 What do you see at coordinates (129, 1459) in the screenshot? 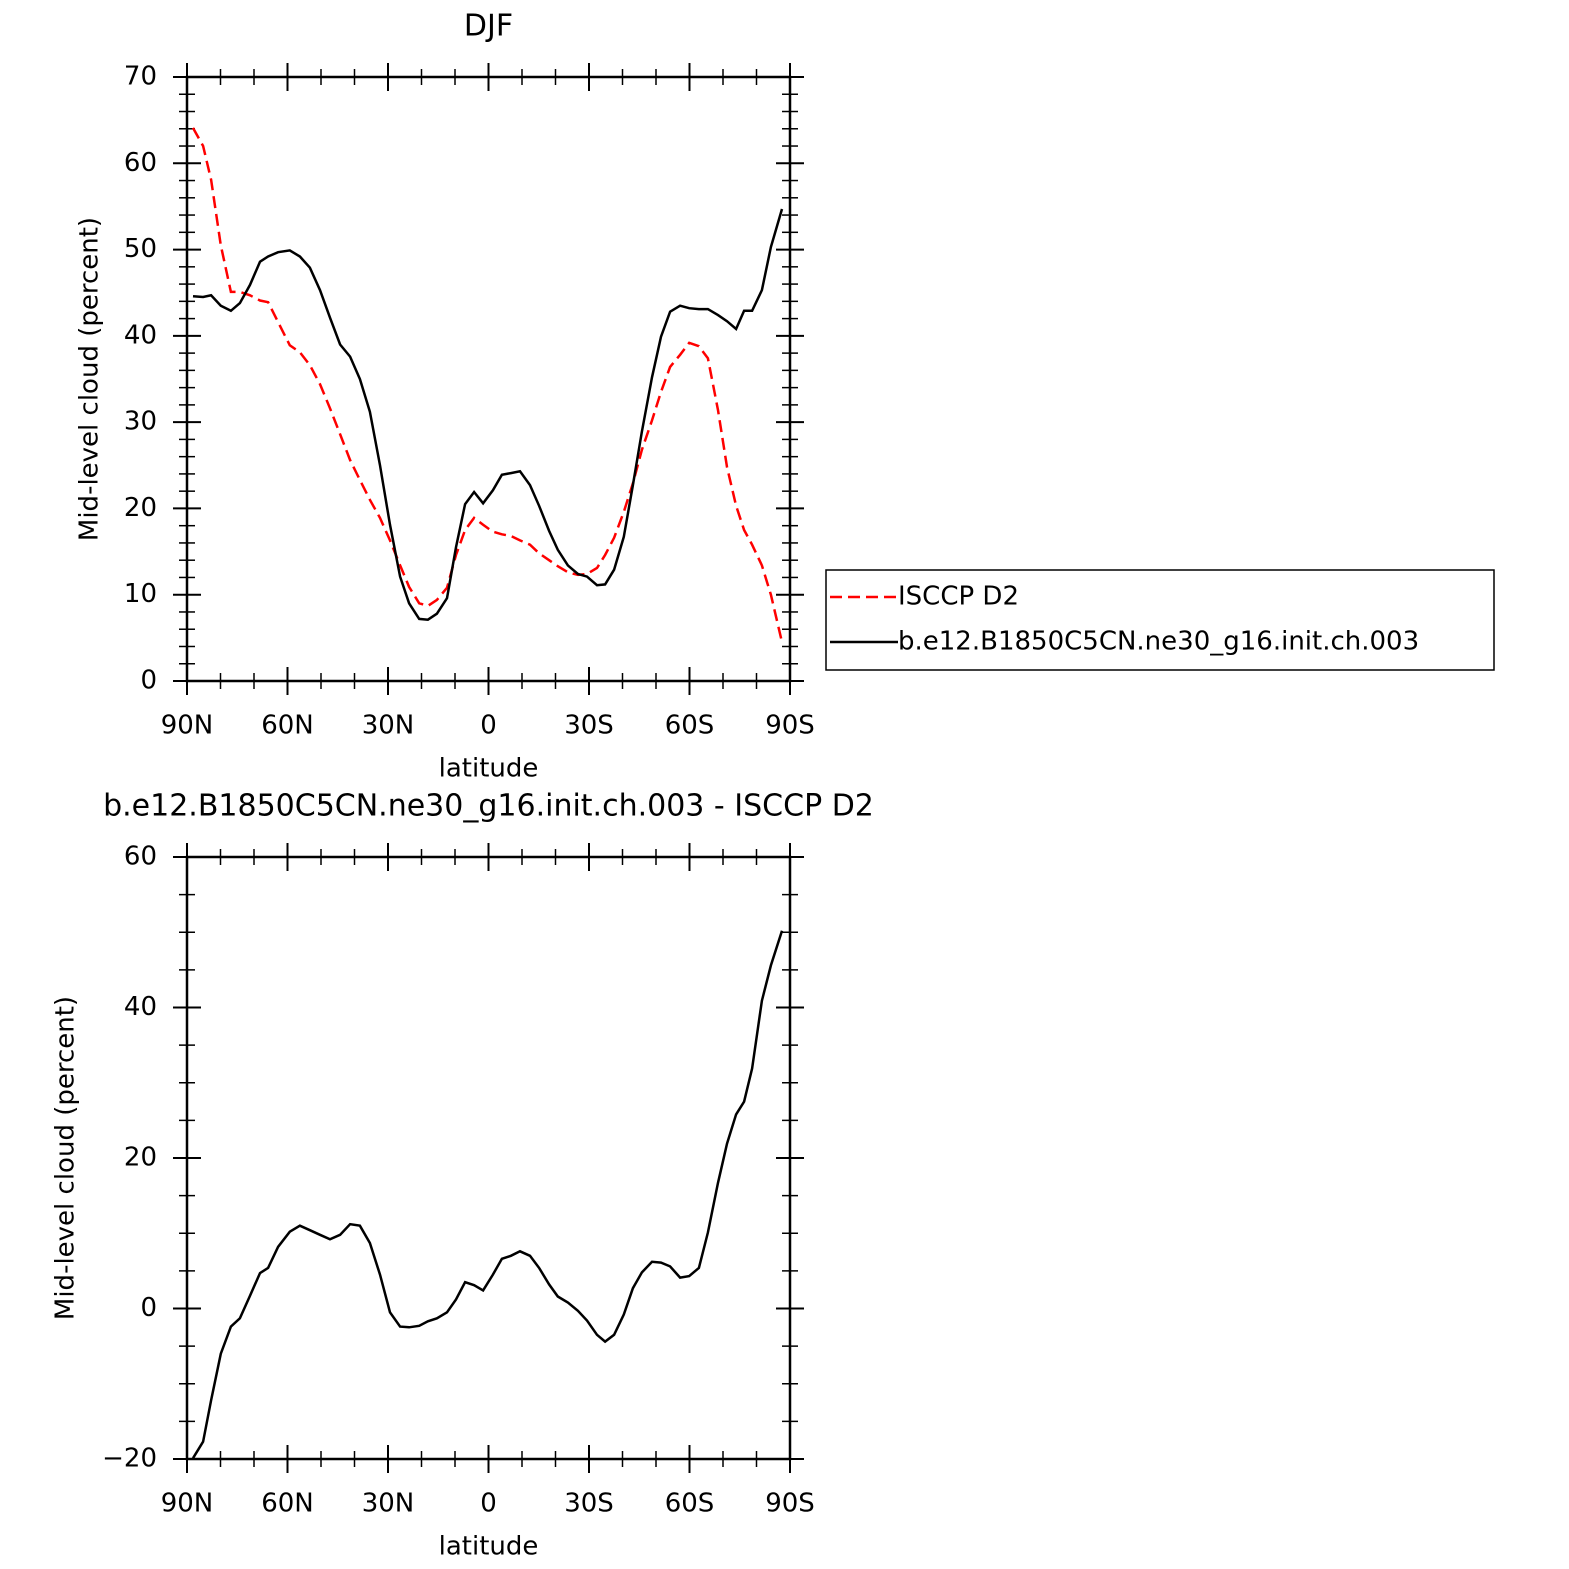
I see `y-tick-label: −20` at bounding box center [129, 1459].